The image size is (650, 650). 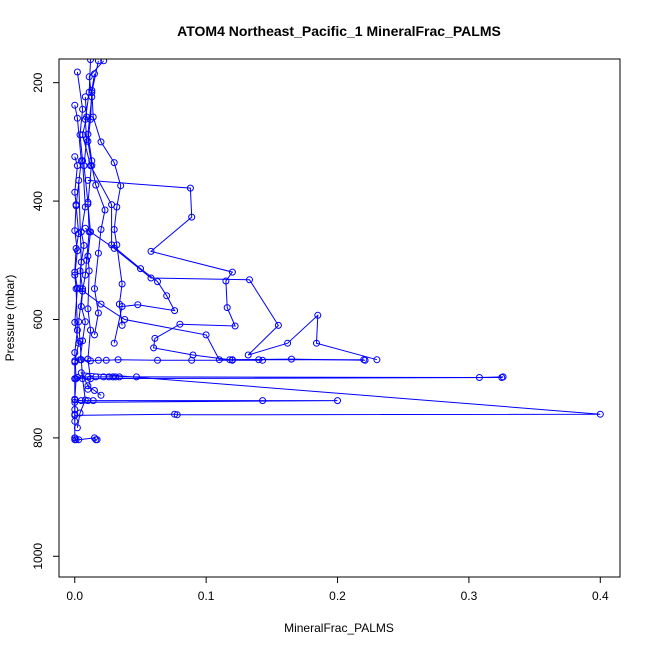 What do you see at coordinates (74, 596) in the screenshot?
I see `x-tick-label: 0.0` at bounding box center [74, 596].